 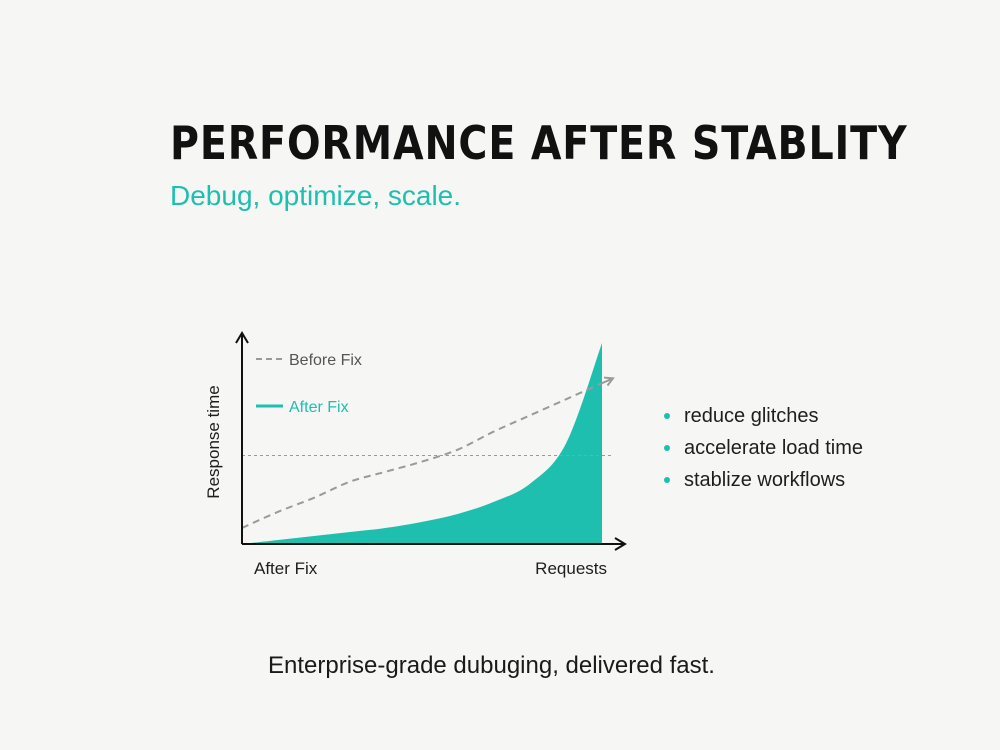 I want to click on feature-item-label: stablize workflows, so click(x=765, y=479).